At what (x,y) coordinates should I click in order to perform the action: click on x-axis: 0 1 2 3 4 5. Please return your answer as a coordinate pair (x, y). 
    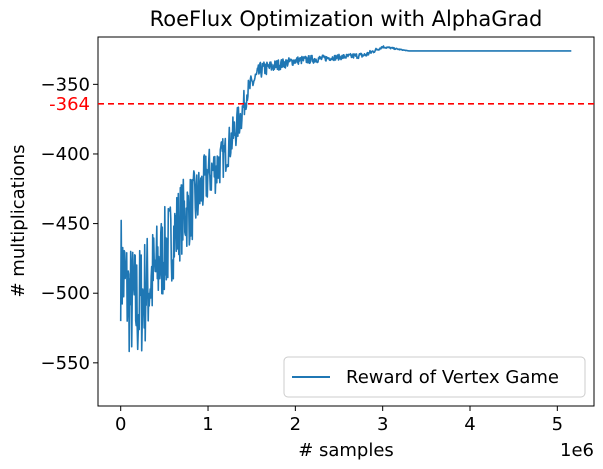
    Looking at the image, I should click on (339, 420).